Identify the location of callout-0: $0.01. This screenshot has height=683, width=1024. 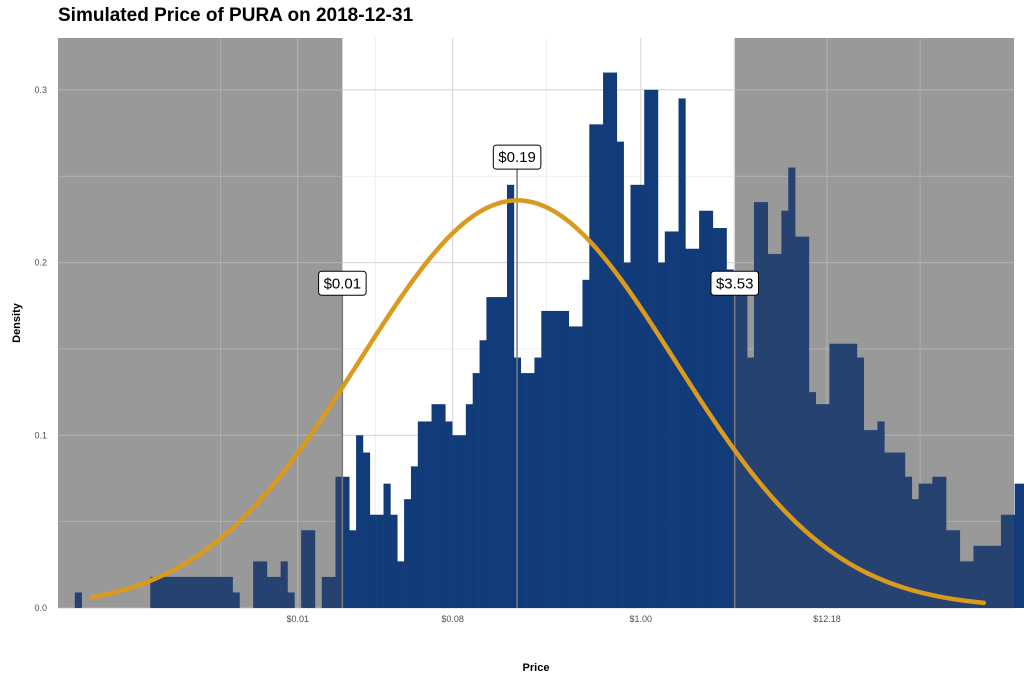
(342, 283).